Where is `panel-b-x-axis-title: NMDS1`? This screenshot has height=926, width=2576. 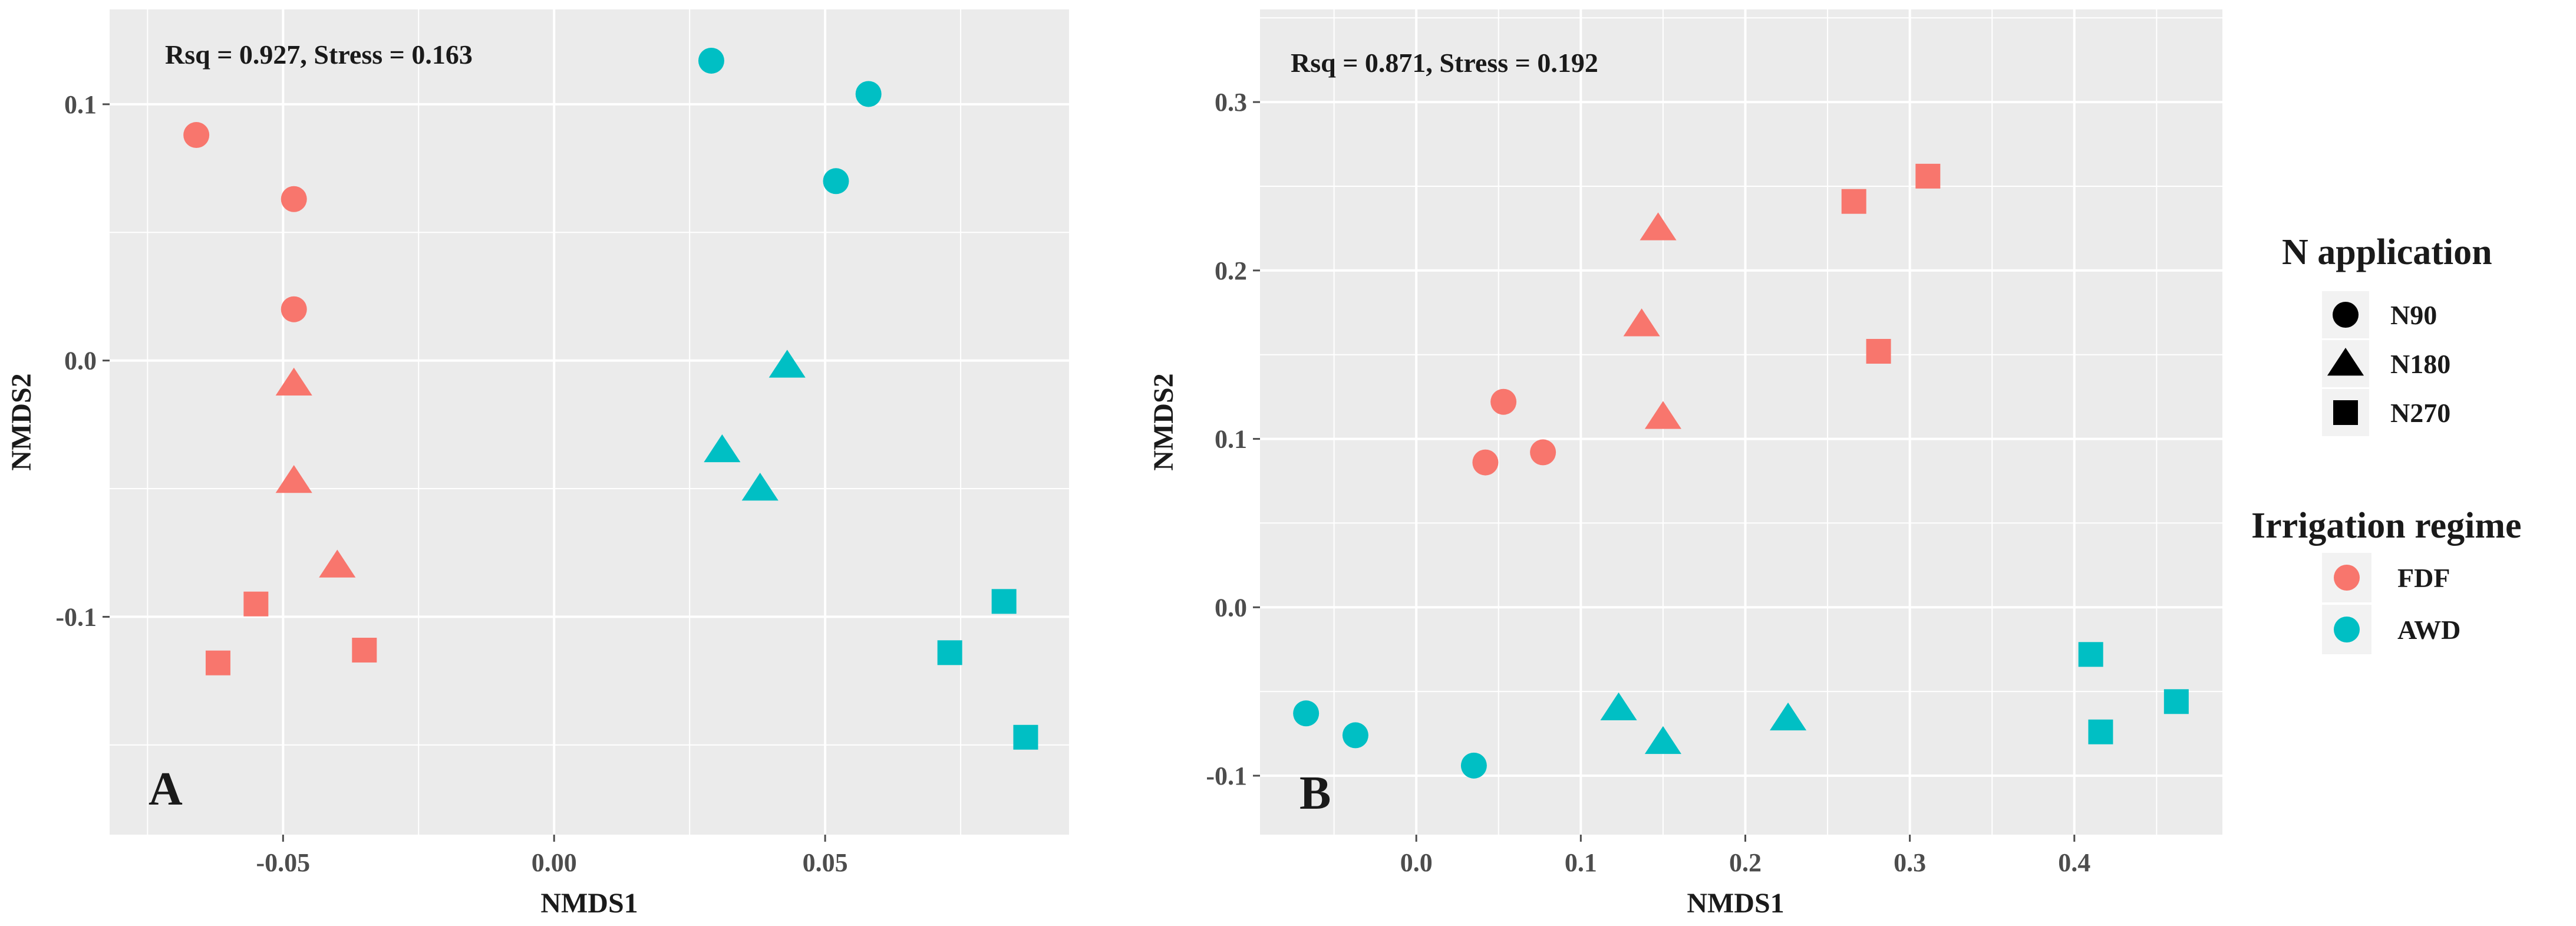
panel-b-x-axis-title: NMDS1 is located at coordinates (1736, 903).